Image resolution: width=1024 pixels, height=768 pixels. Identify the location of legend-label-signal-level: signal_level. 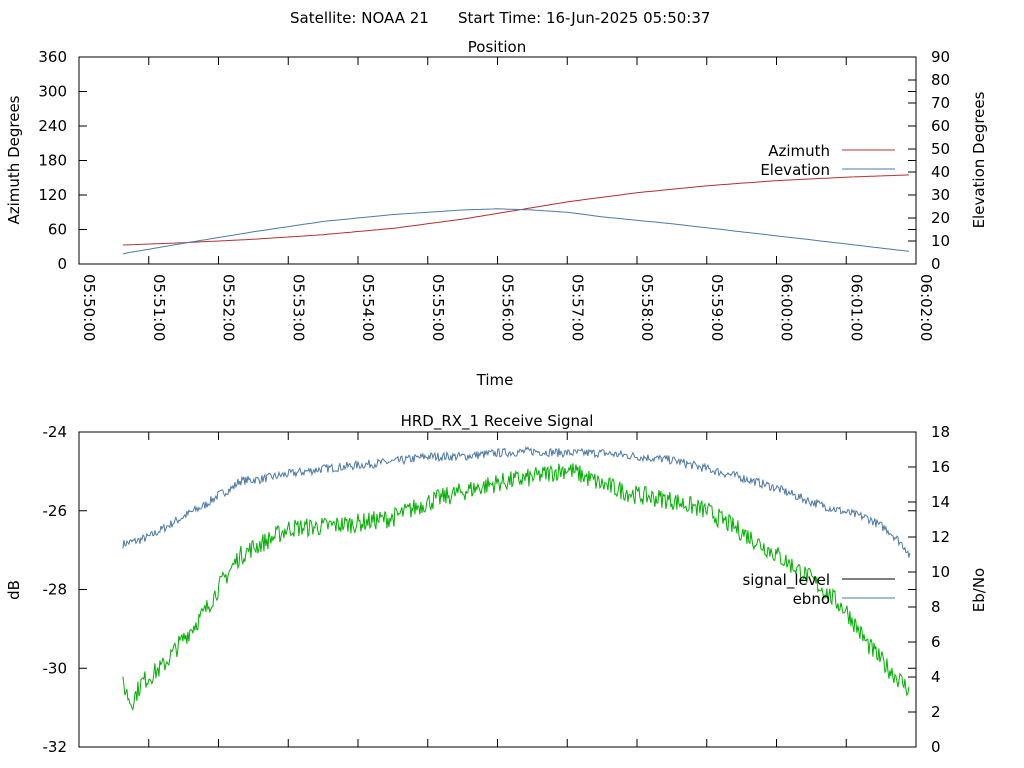
(786, 580).